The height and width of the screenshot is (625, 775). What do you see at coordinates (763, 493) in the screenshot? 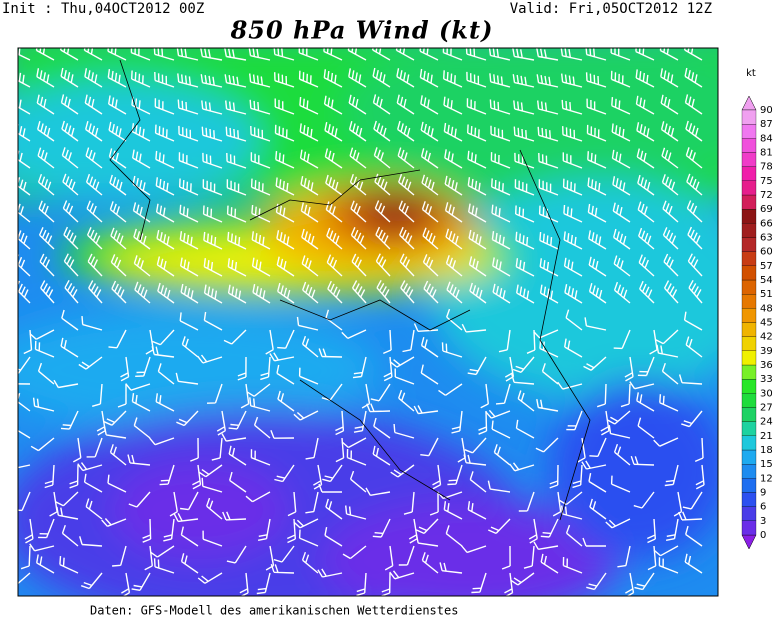
I see `colorbar-label: 9` at bounding box center [763, 493].